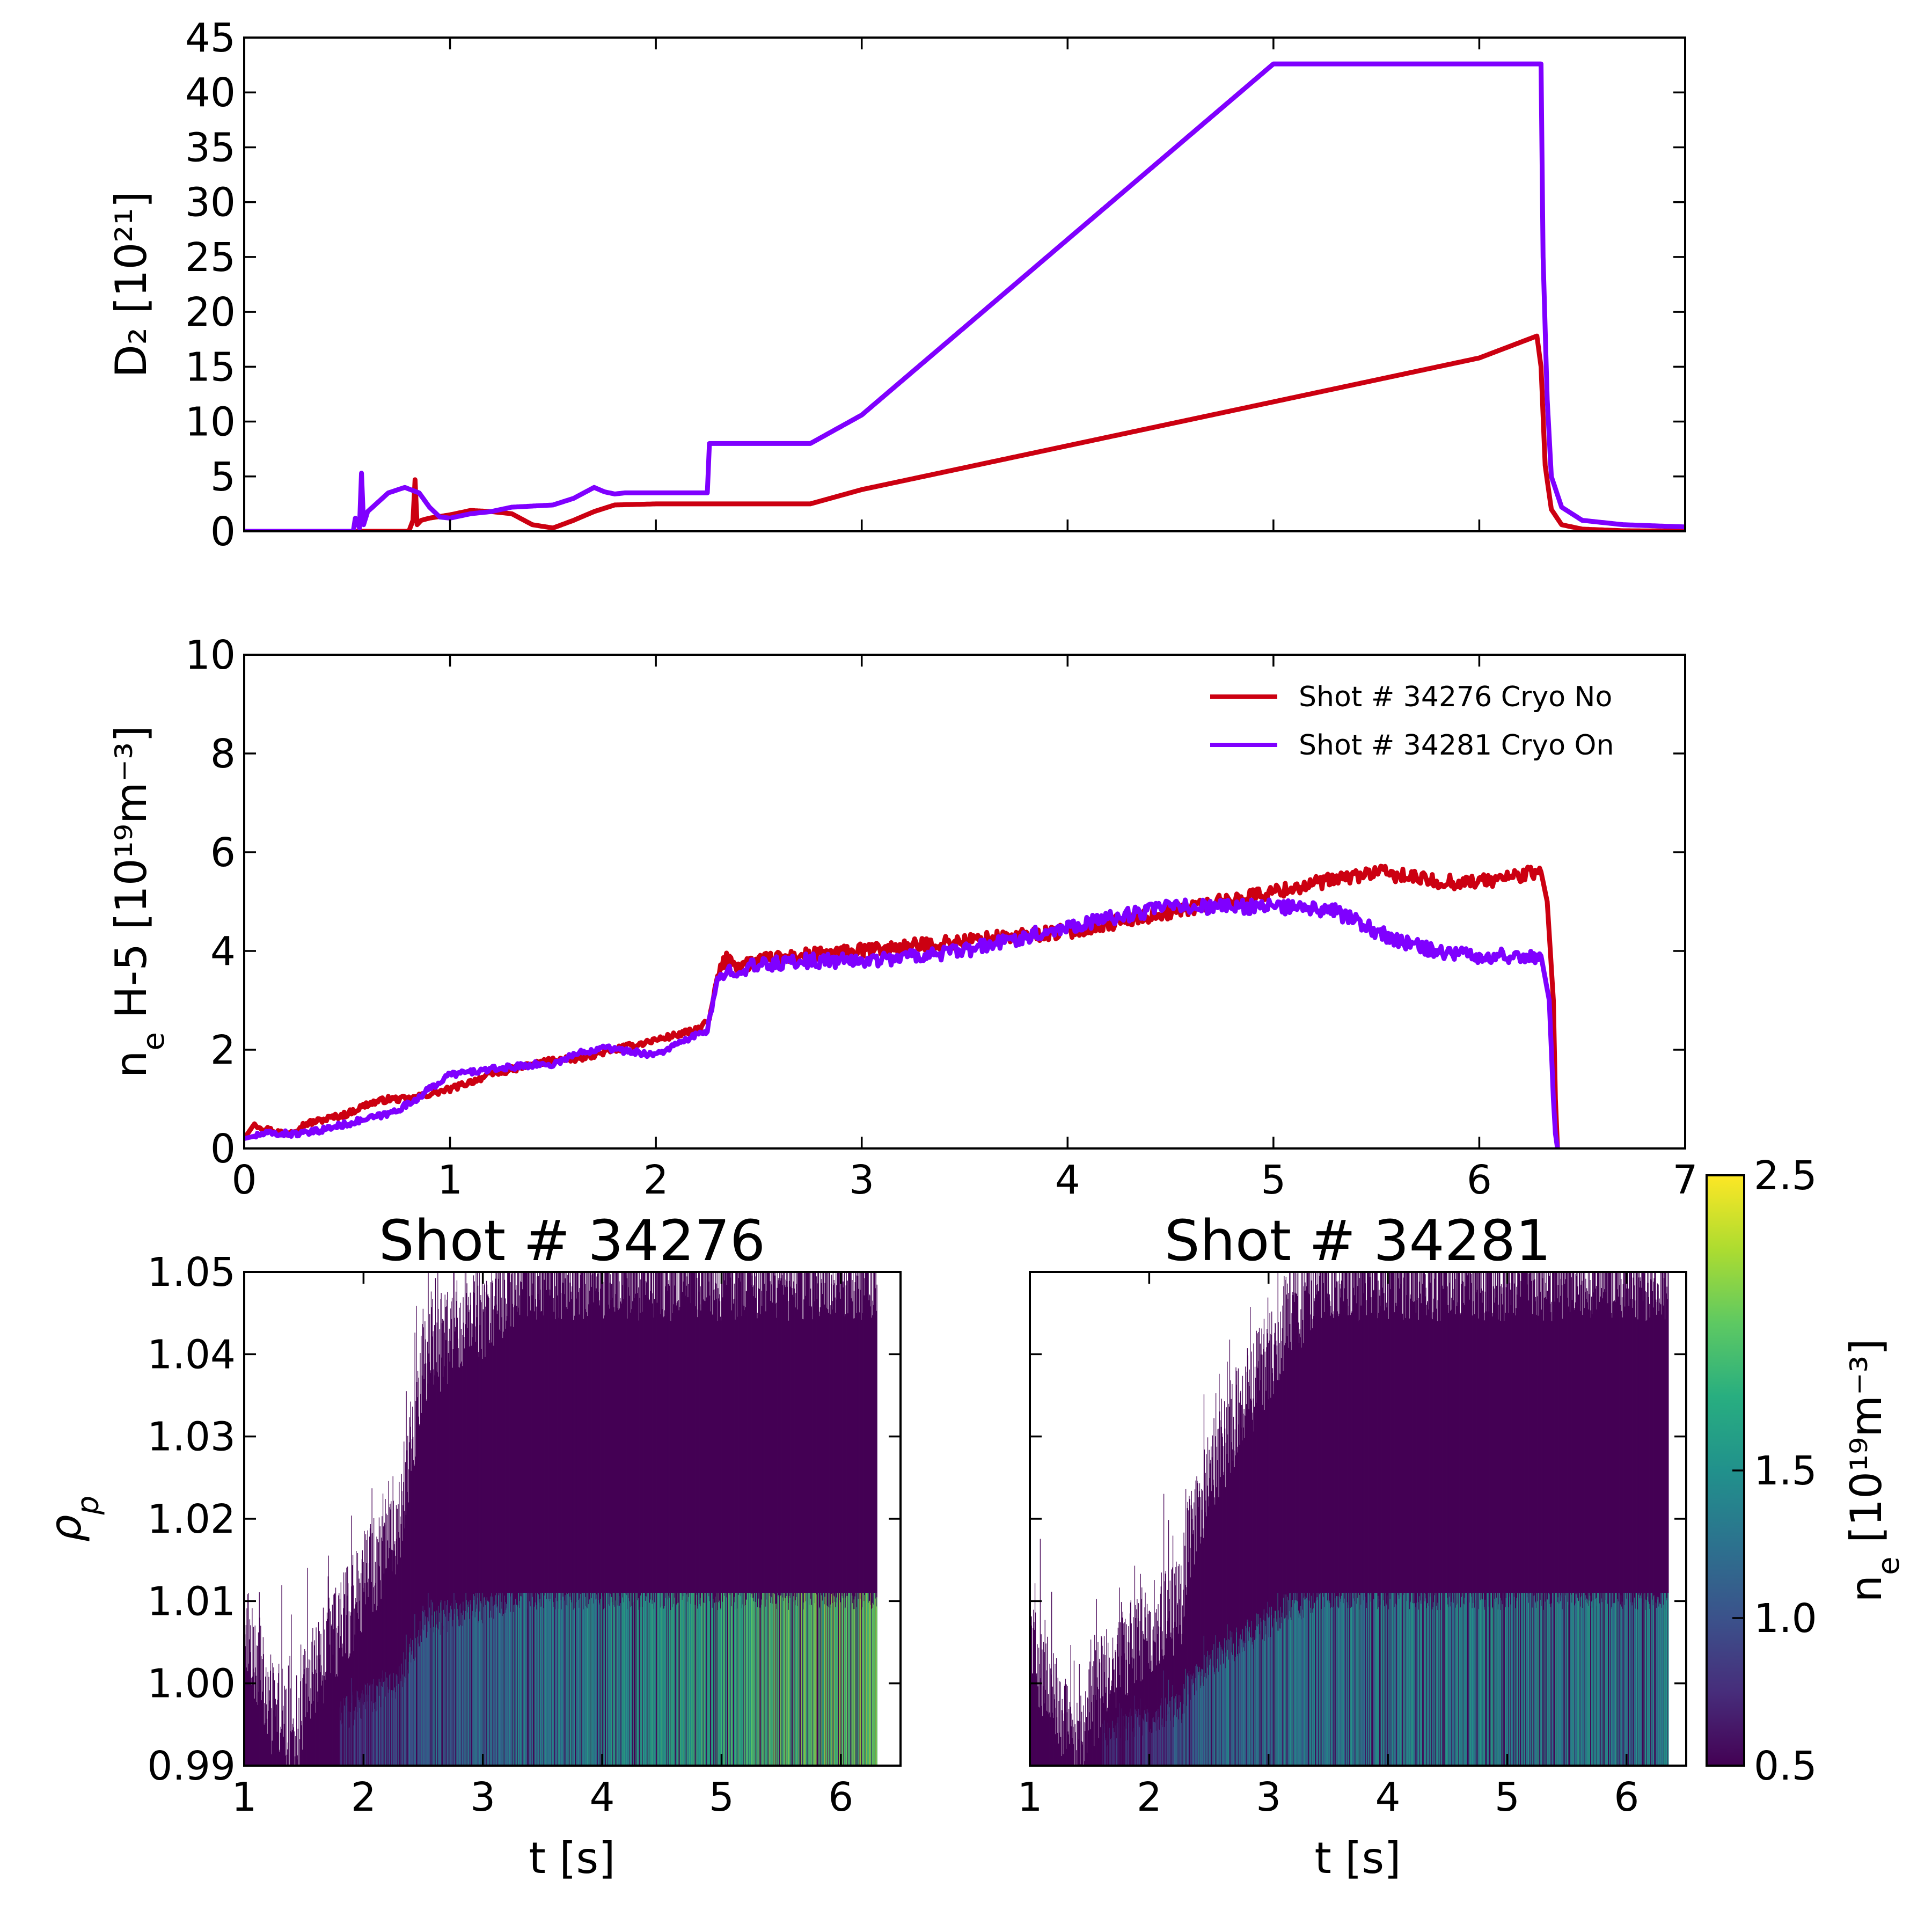  I want to click on heatmap-shot-34281-edge-cell-4.948, so click(1501, 1525).